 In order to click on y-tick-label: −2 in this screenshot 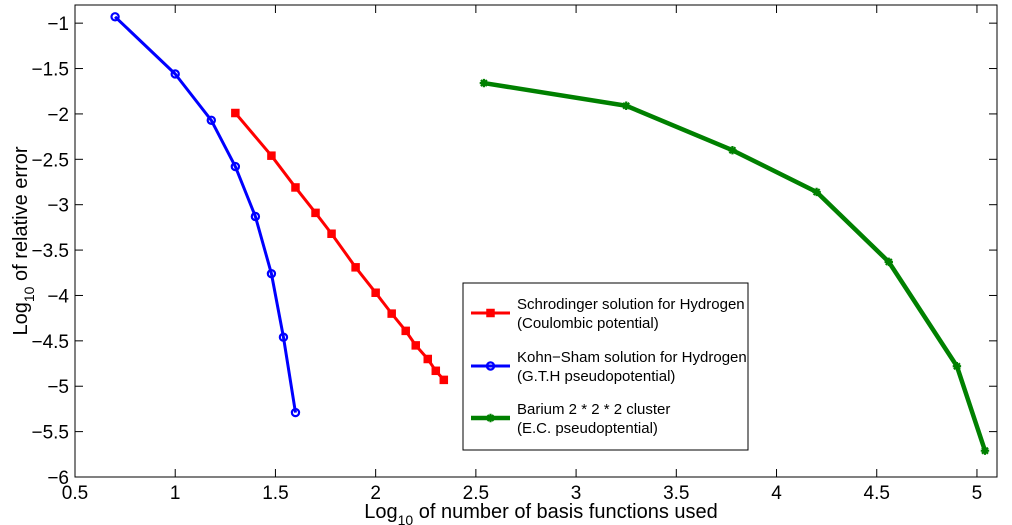, I will do `click(58, 115)`.